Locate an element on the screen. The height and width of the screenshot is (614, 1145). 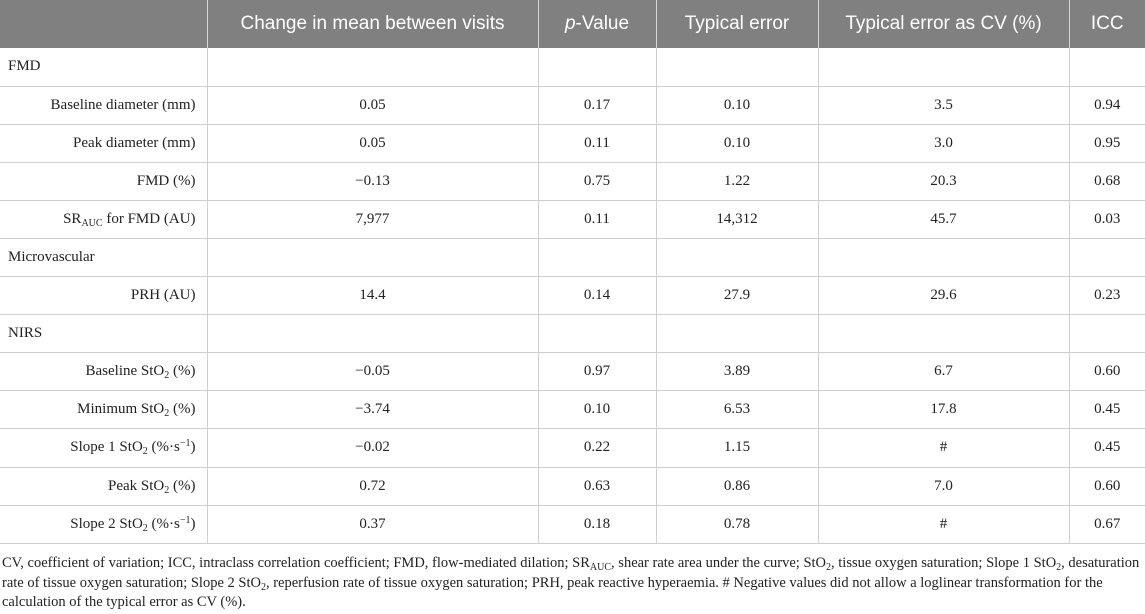
row-label: Peak StO2 (%) is located at coordinates (104, 486).